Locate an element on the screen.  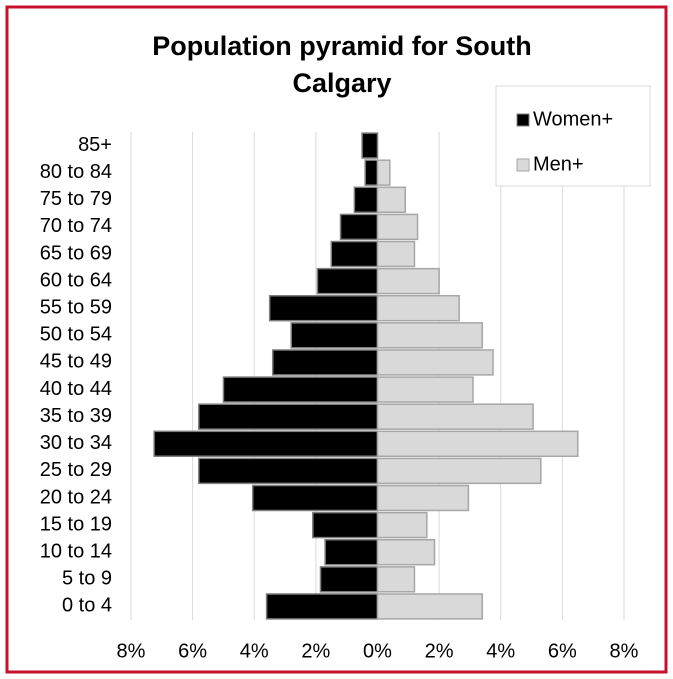
legend-label: Men+ is located at coordinates (558, 164).